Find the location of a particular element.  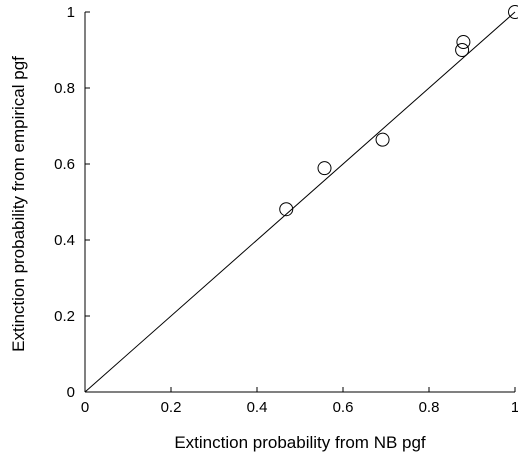

y-tick-label: 0.4 is located at coordinates (64, 240).